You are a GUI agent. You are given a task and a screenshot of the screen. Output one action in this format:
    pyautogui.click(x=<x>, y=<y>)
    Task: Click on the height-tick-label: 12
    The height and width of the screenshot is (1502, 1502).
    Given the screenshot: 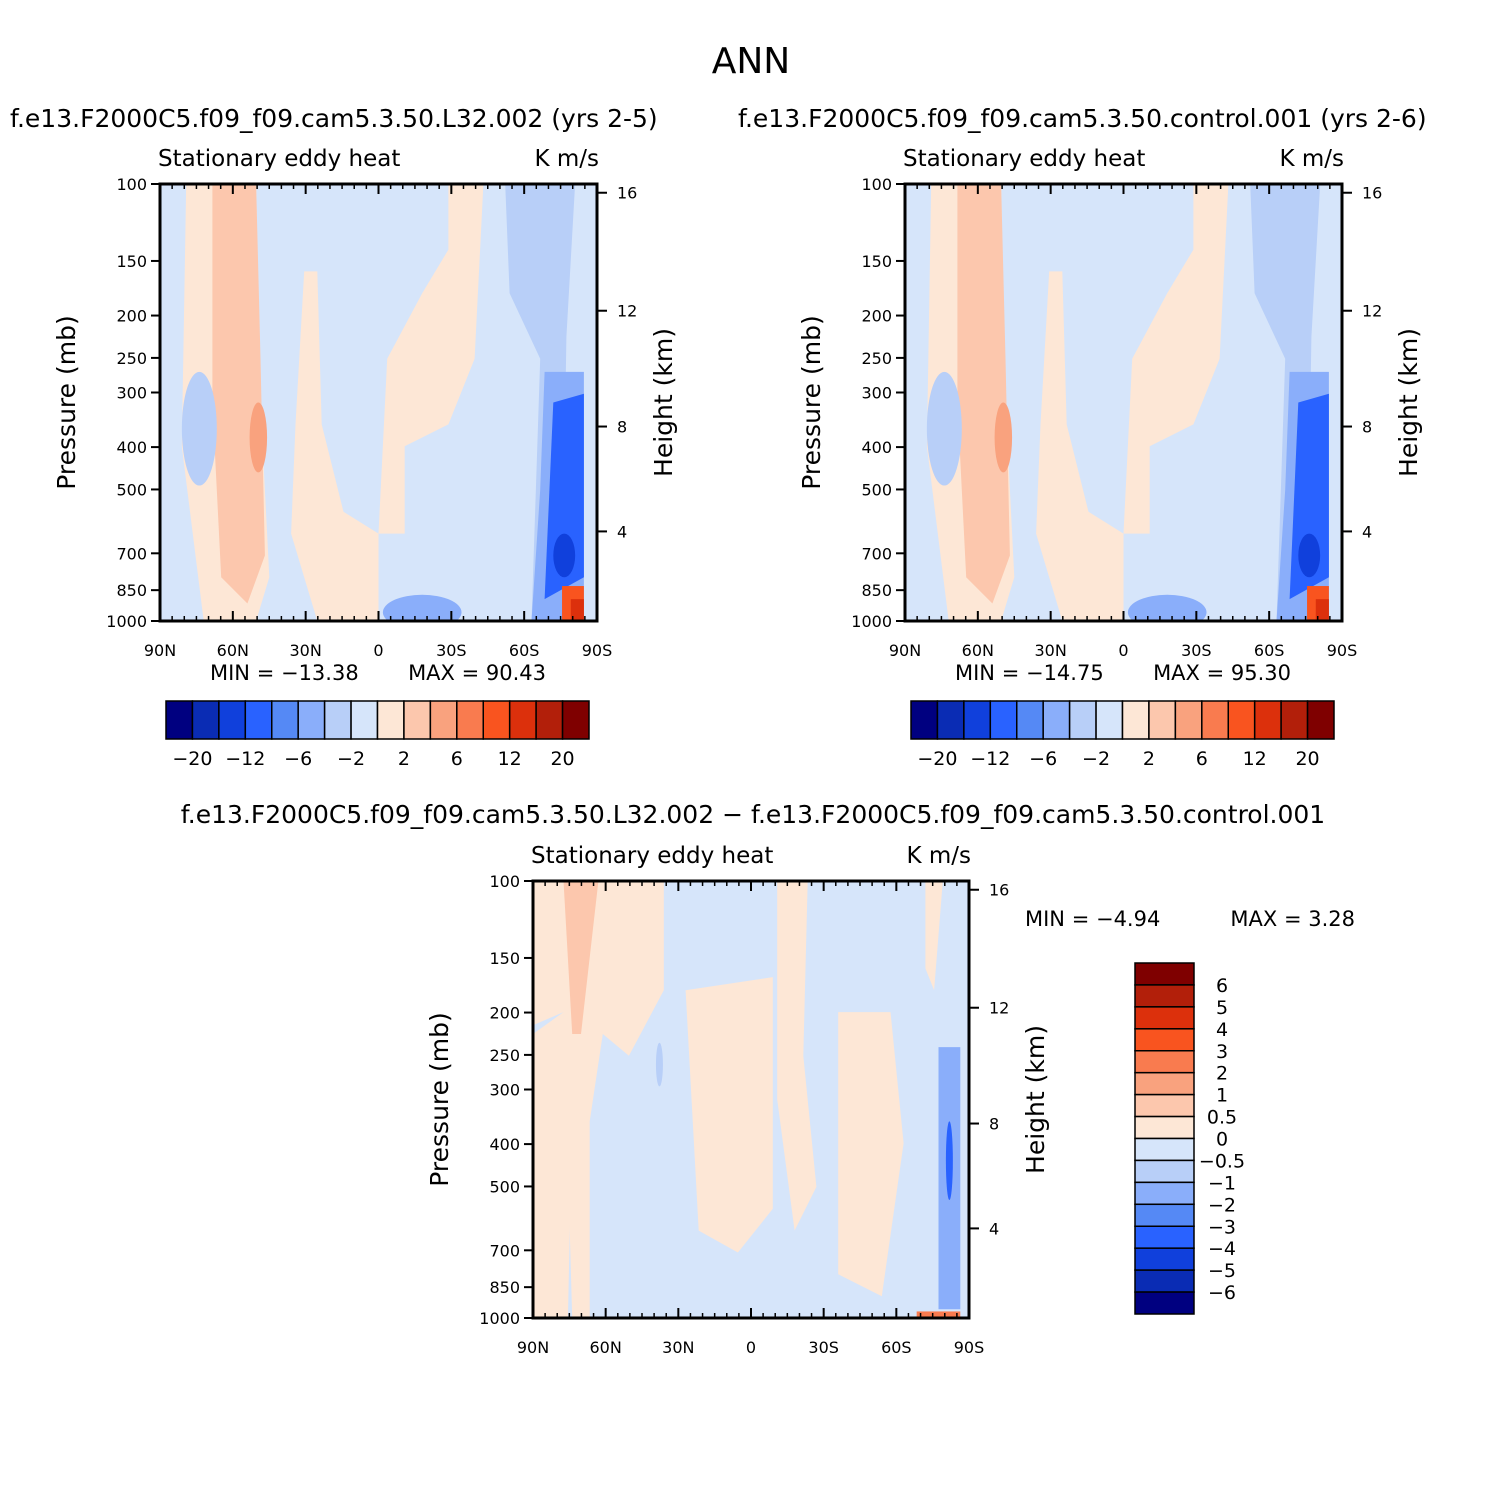 What is the action you would take?
    pyautogui.click(x=999, y=1008)
    